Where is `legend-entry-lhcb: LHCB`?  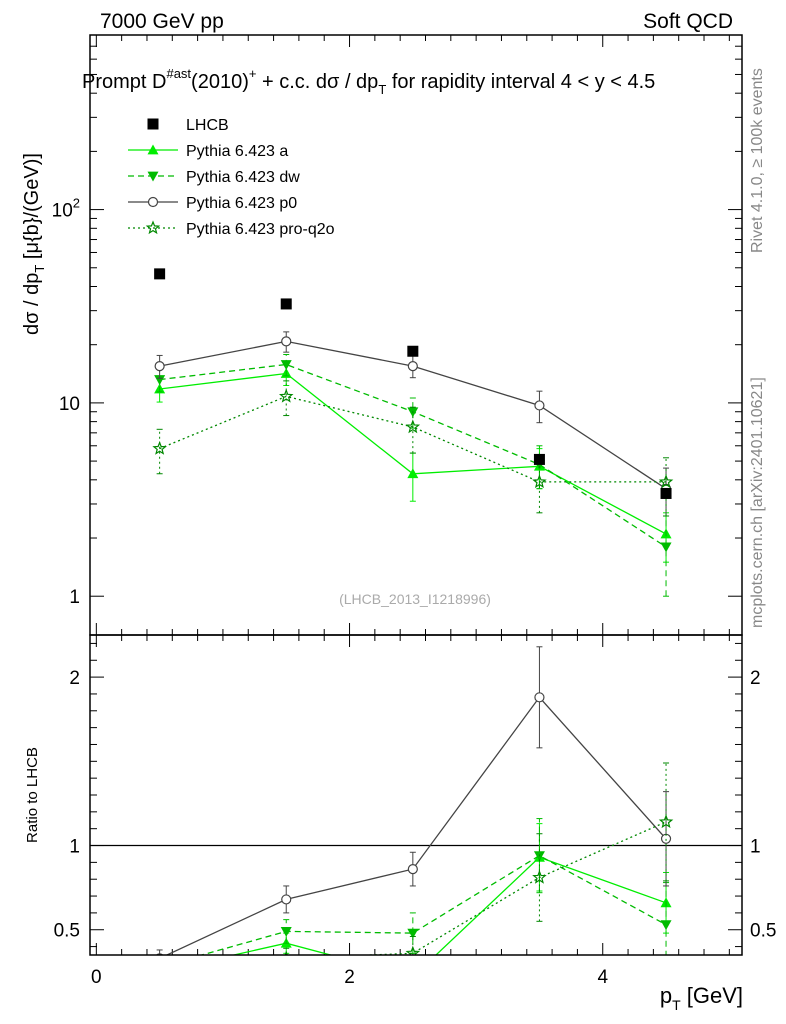
legend-entry-lhcb: LHCB is located at coordinates (188, 125).